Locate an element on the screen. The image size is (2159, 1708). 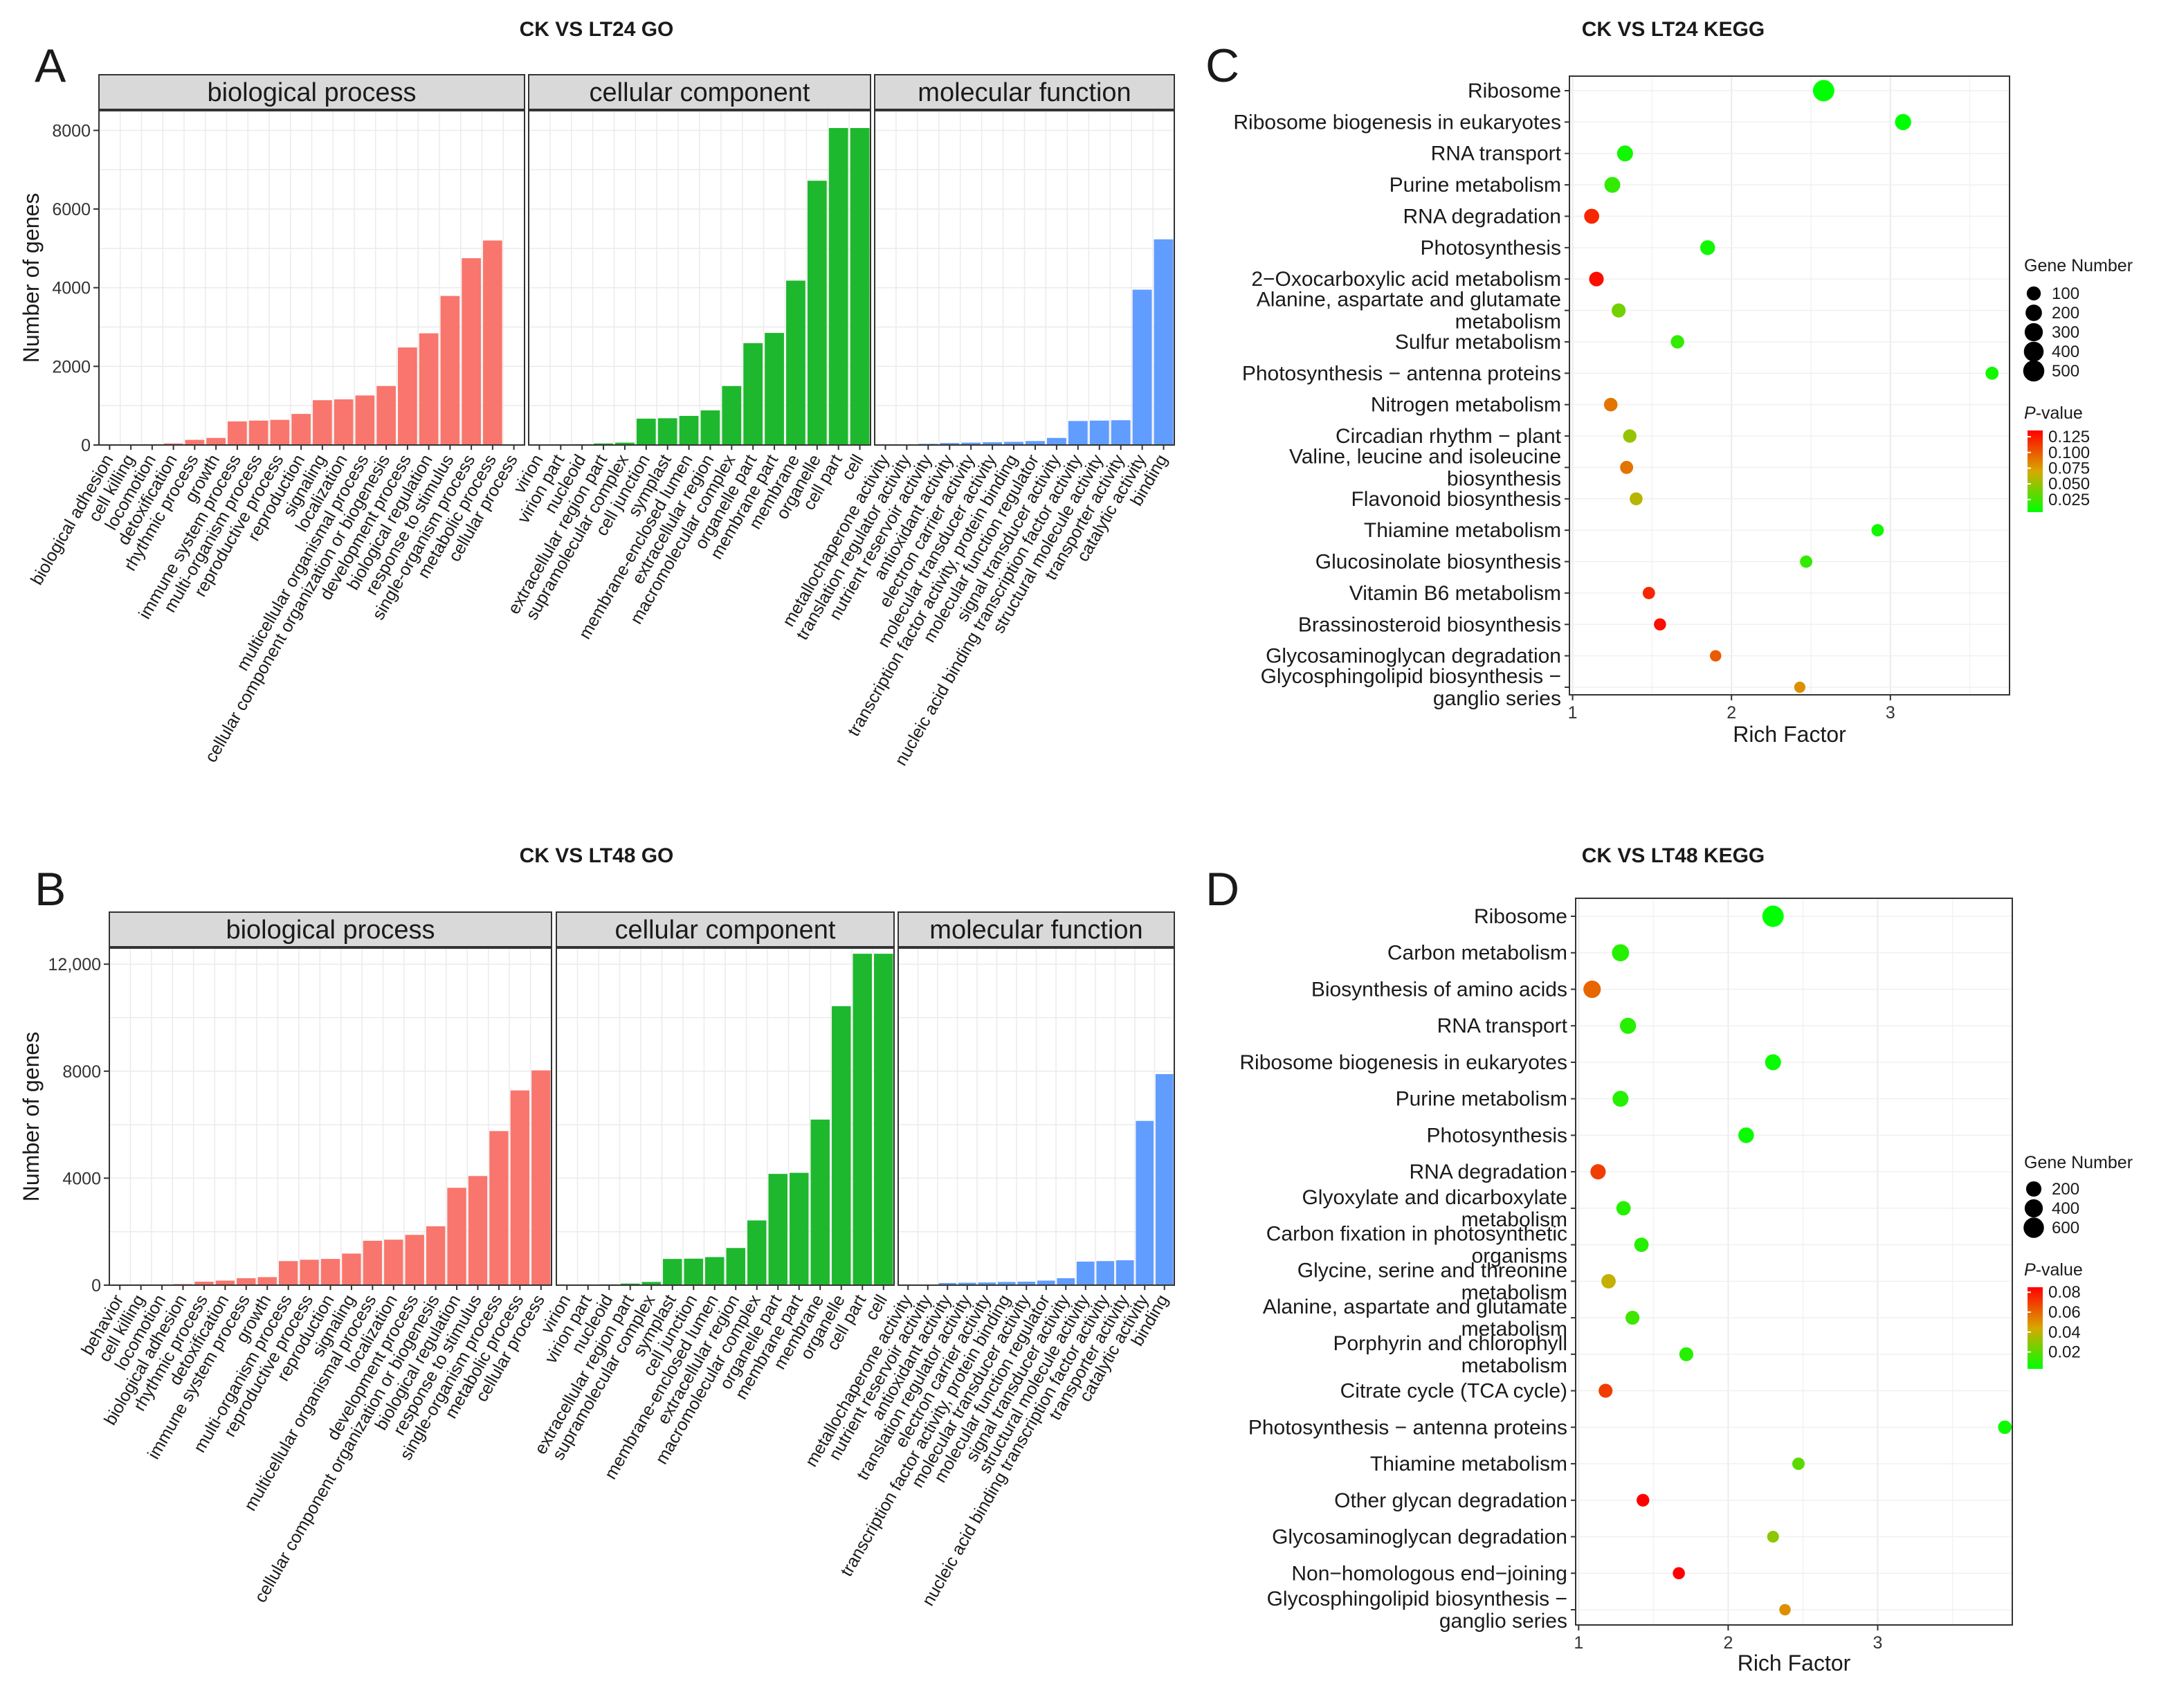
pathway-label: Citrate cycle (TCA cycle) is located at coordinates (1453, 1391).